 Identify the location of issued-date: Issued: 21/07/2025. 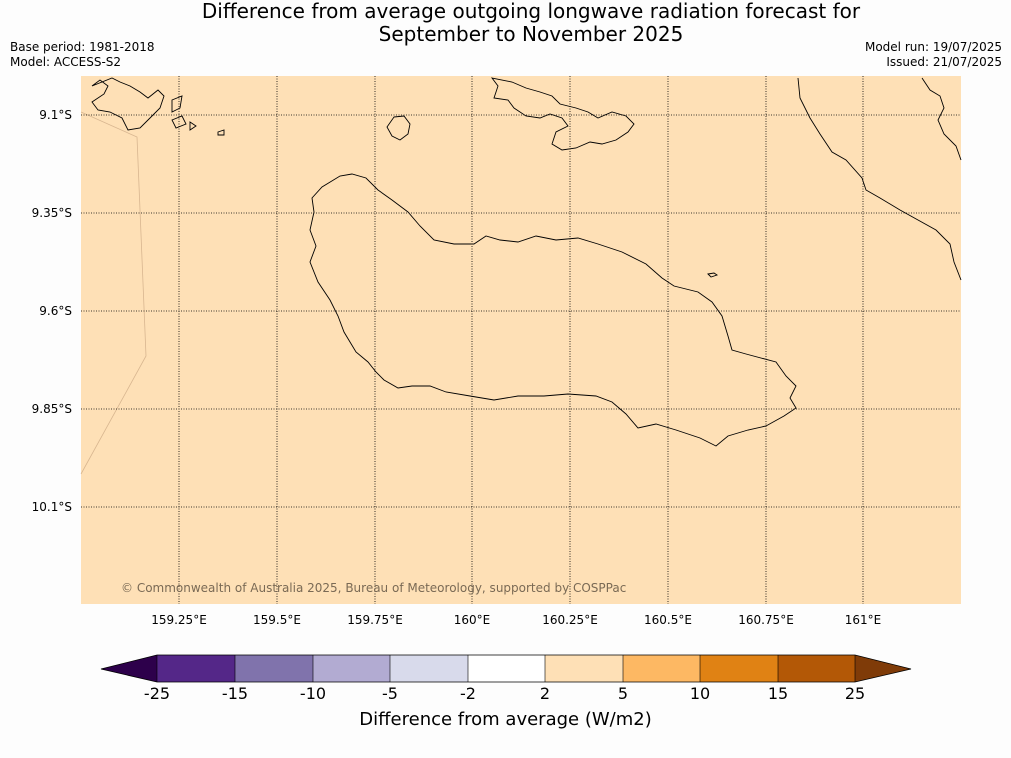
(944, 62).